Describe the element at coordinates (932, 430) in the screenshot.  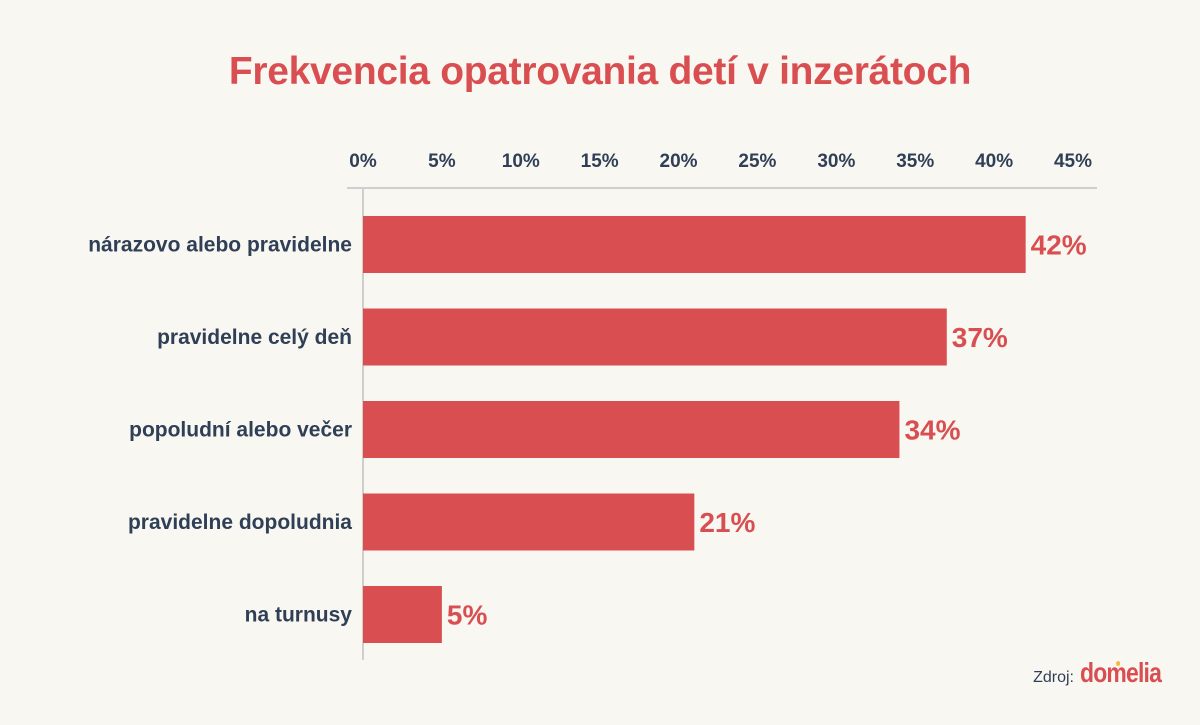
I see `value-label: 34%` at that location.